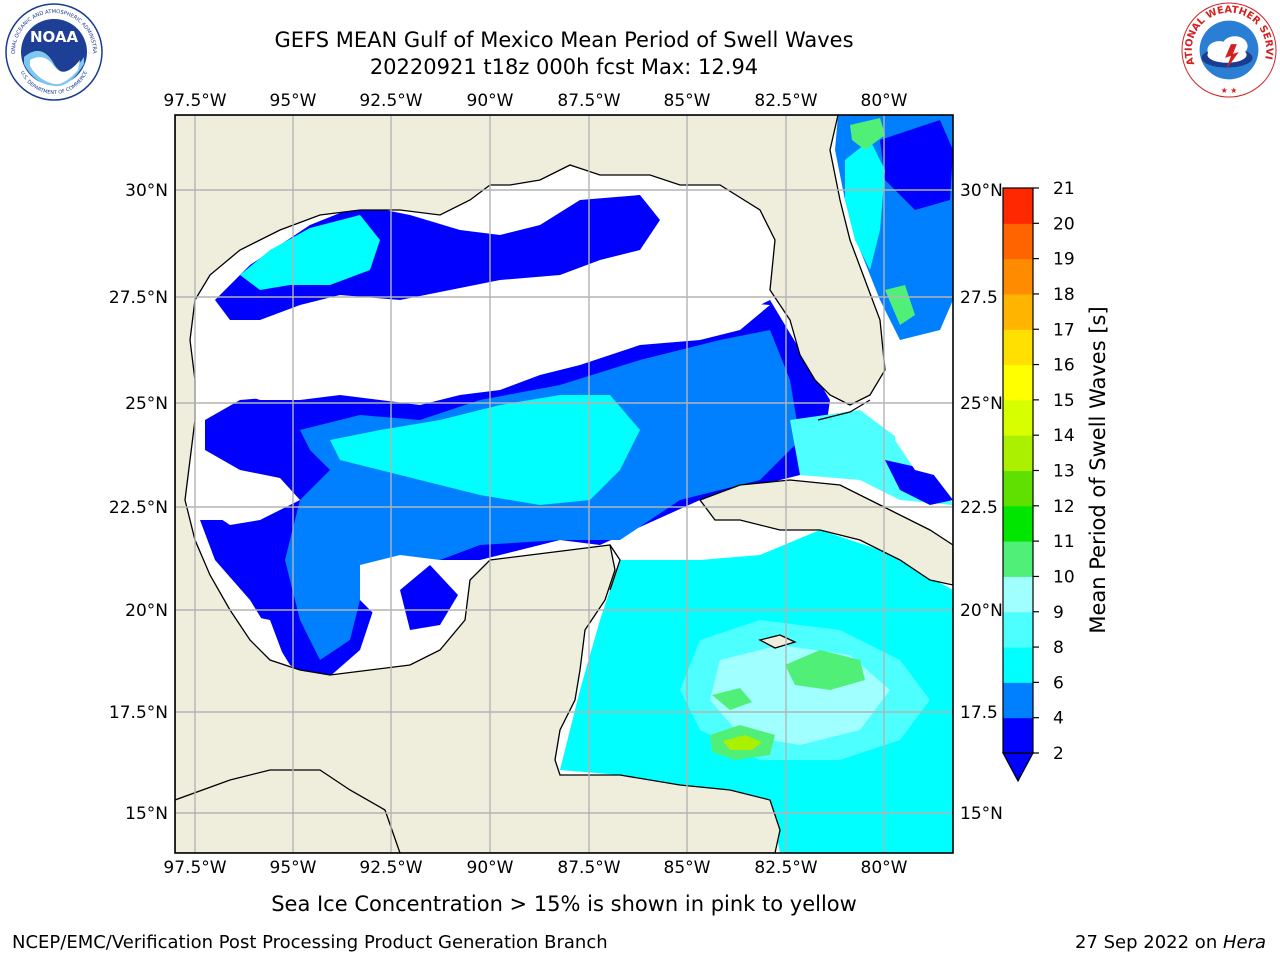 The width and height of the screenshot is (1280, 960). I want to click on colorbar-tick-label: 2, so click(1058, 754).